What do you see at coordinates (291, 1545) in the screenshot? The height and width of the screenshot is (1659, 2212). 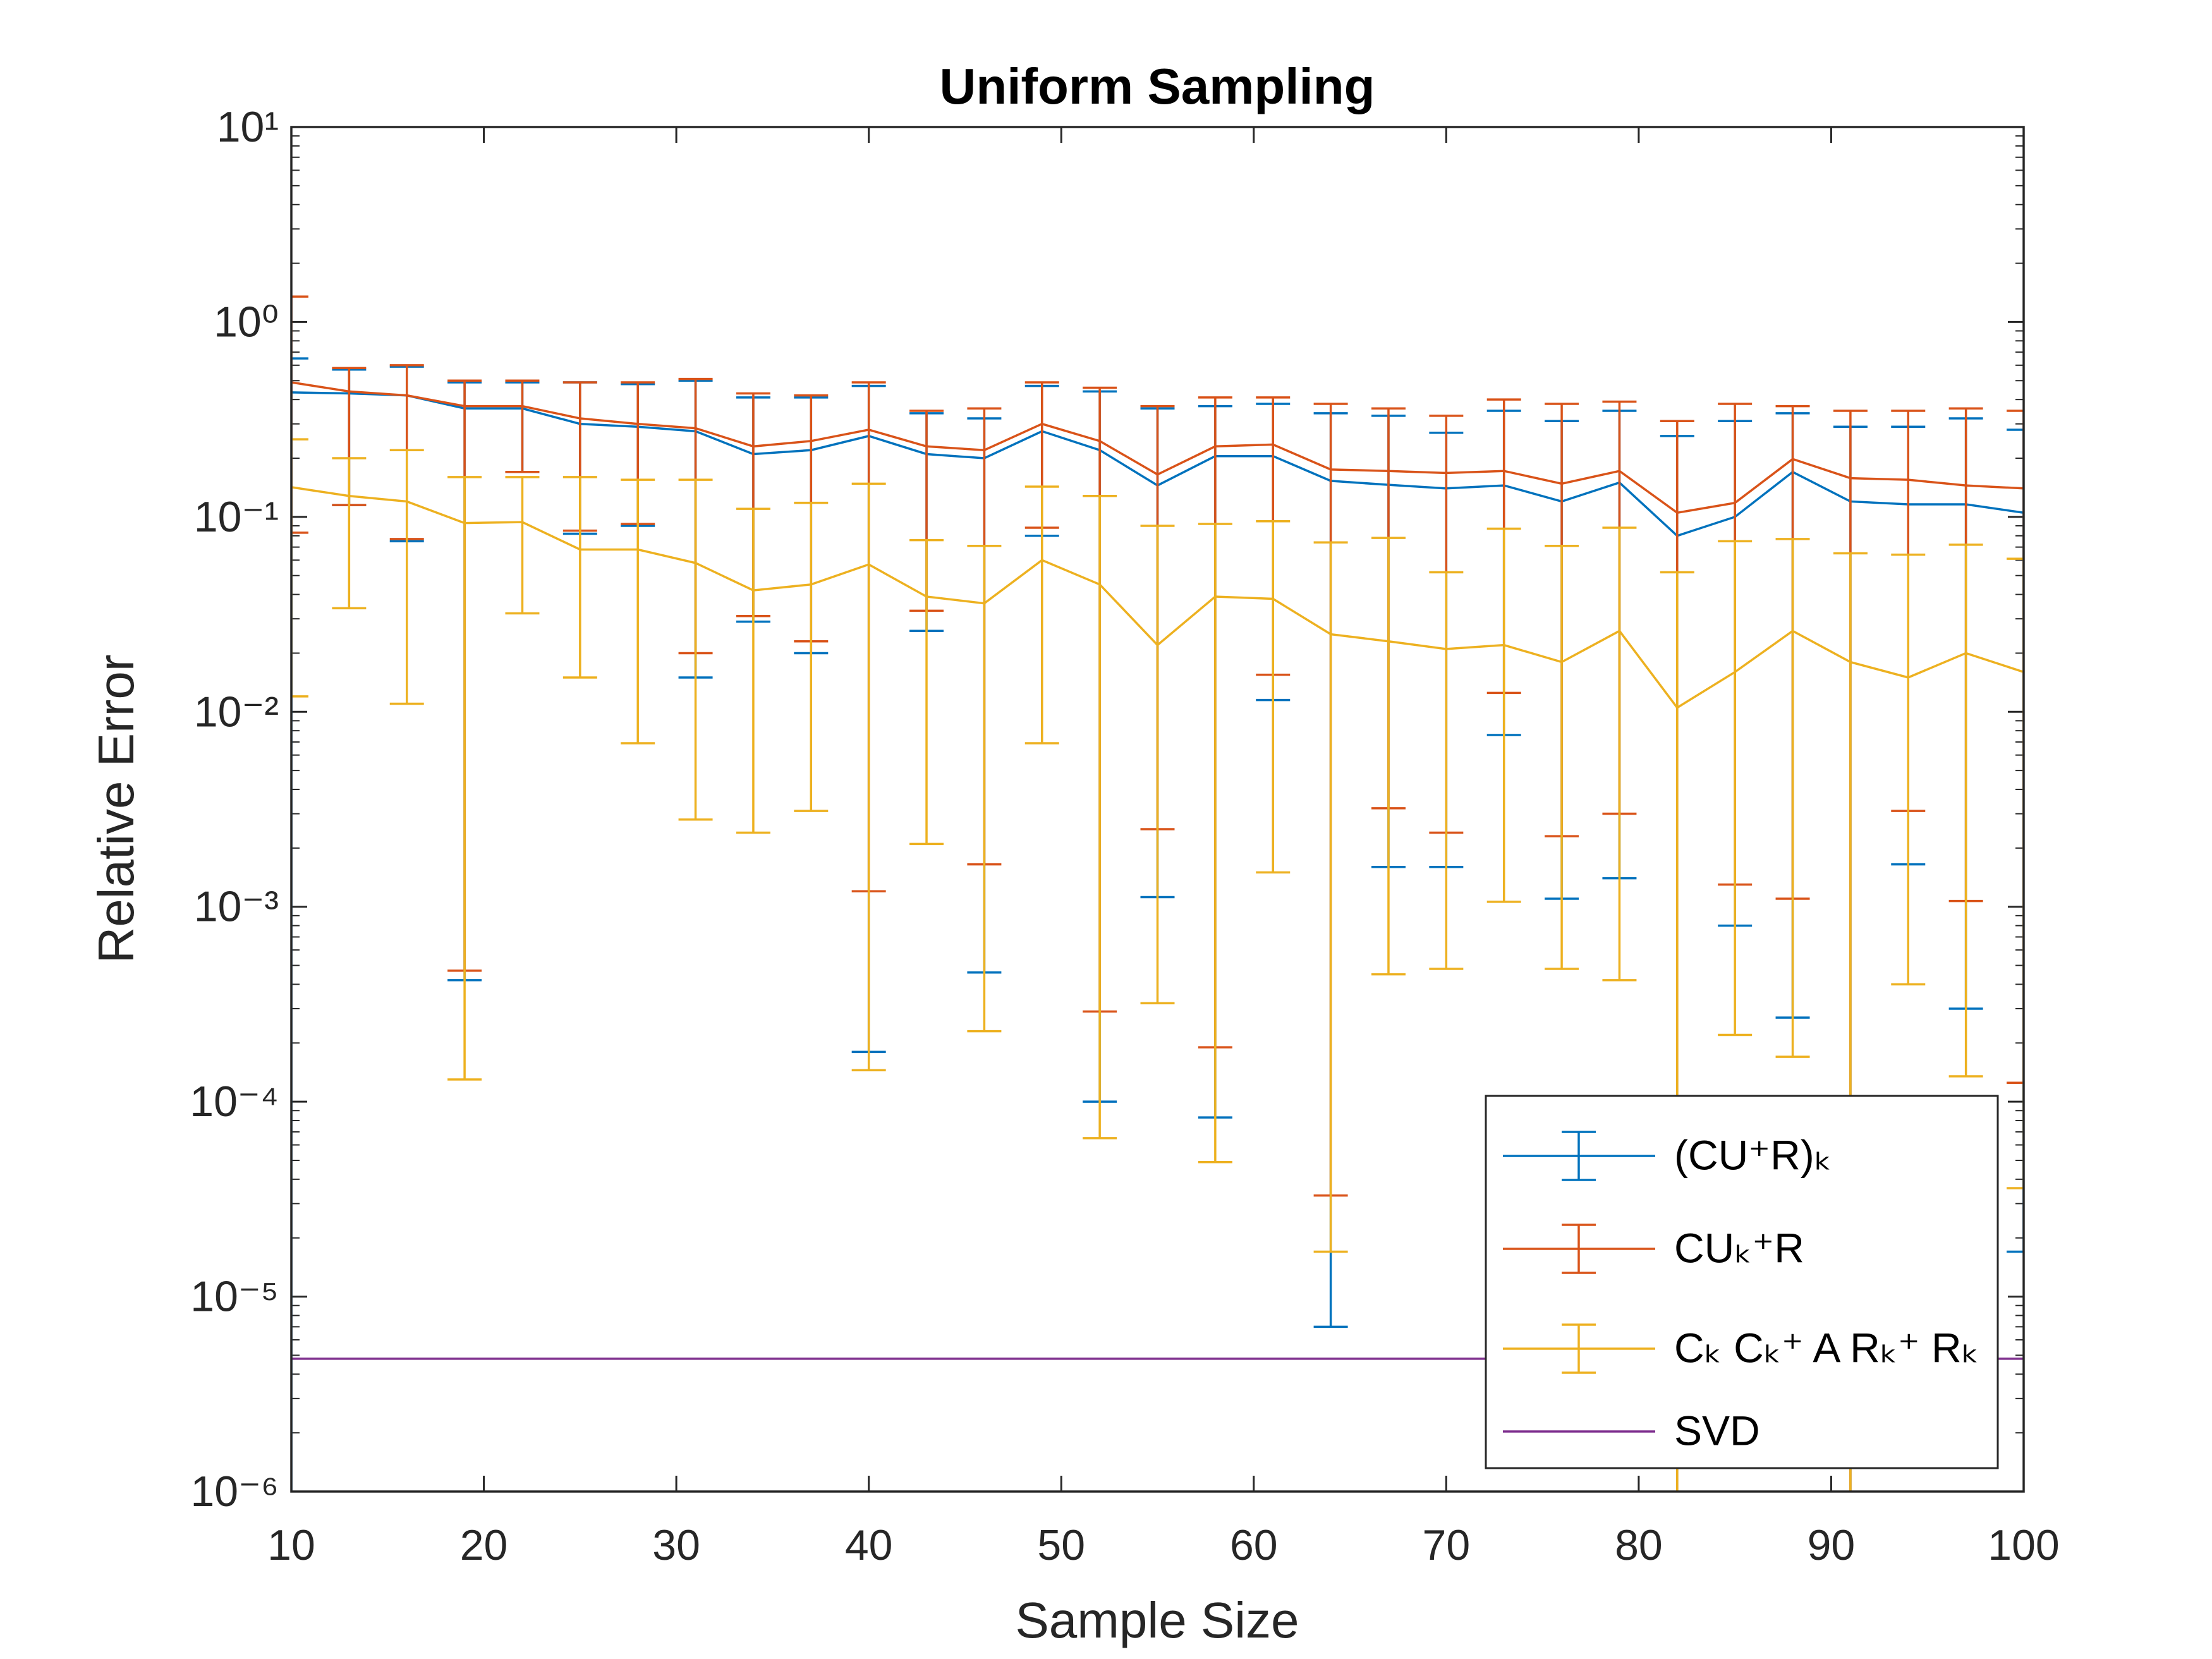 I see `x-tick-label: 10` at bounding box center [291, 1545].